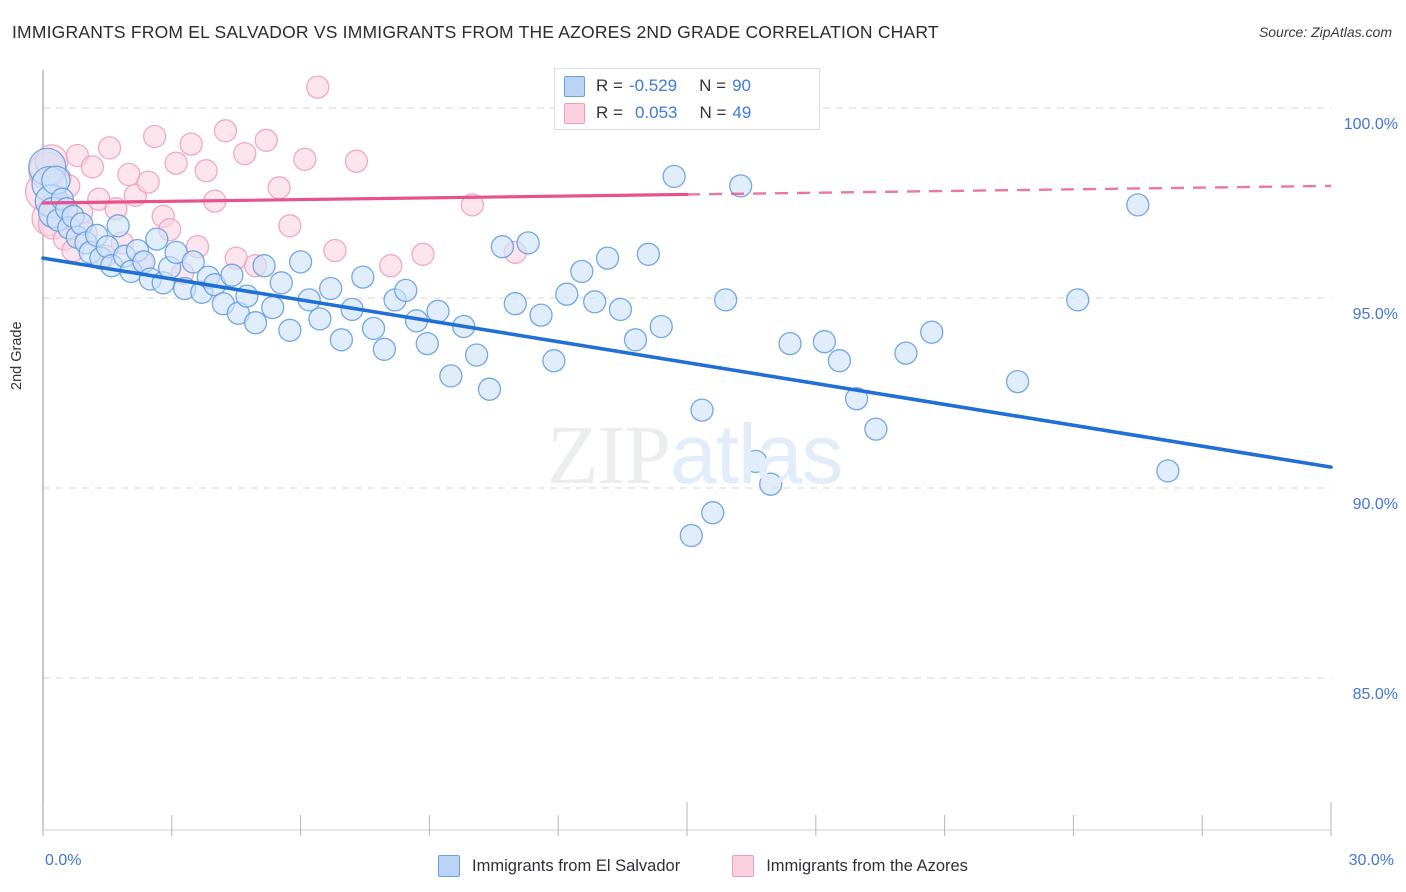  Describe the element at coordinates (1370, 124) in the screenshot. I see `y-axis-tick-label: 100.0%` at that location.